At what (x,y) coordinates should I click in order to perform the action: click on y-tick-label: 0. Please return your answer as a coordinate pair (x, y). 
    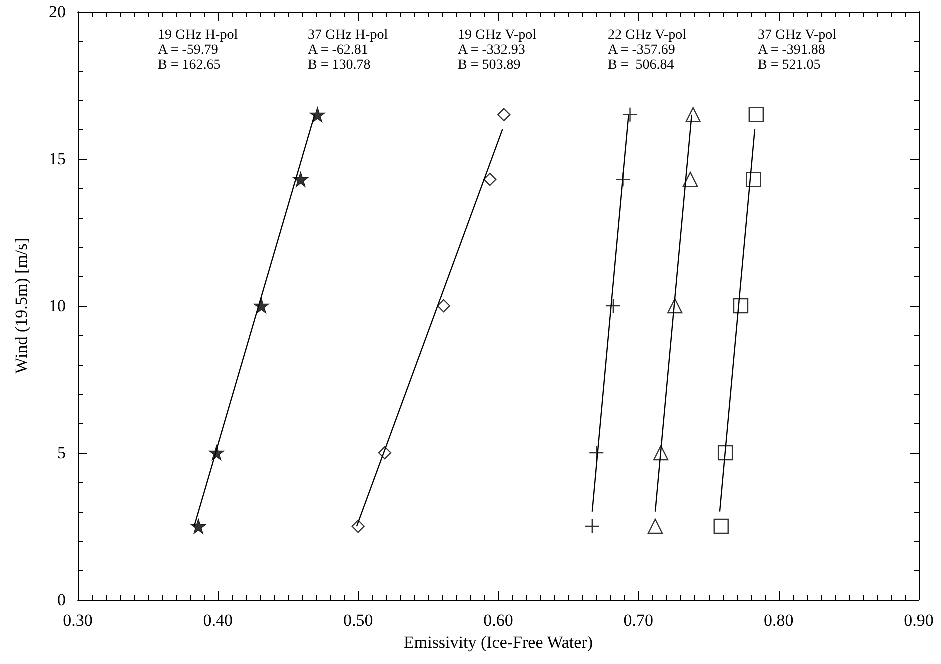
    Looking at the image, I should click on (62, 600).